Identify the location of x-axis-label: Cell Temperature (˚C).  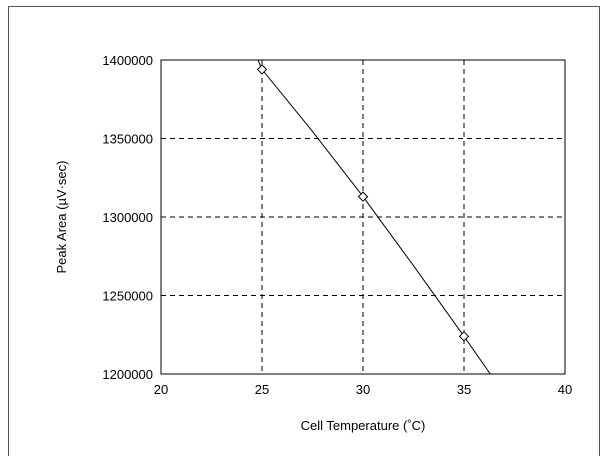
(363, 425).